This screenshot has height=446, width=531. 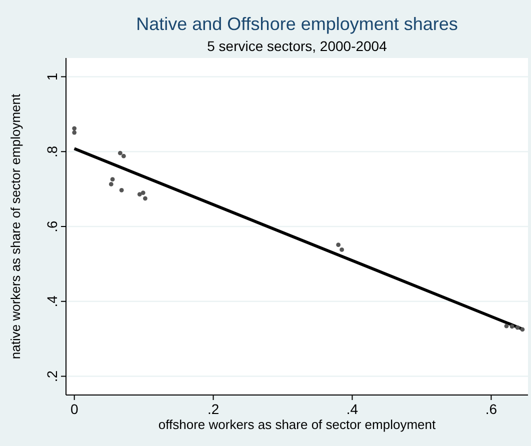 I want to click on y-tick-label: .2, so click(x=52, y=376).